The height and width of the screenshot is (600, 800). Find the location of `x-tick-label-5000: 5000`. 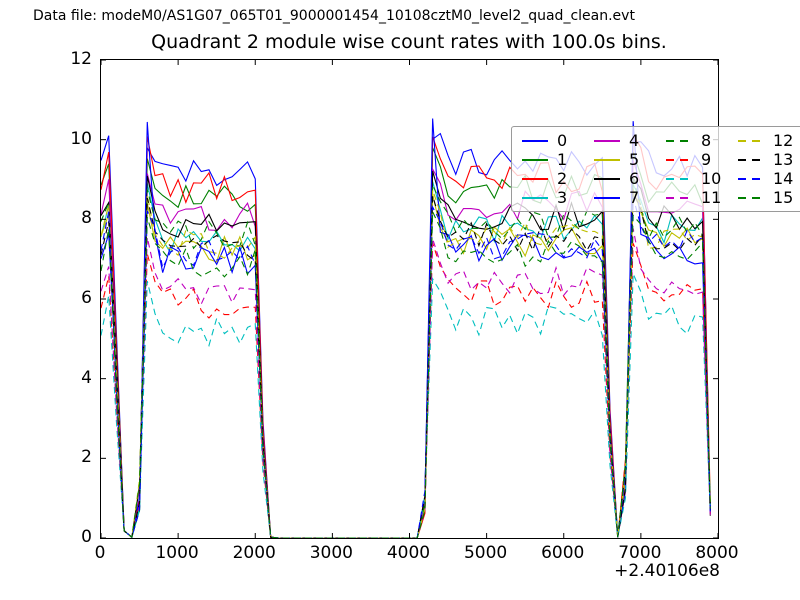

x-tick-label-5000: 5000 is located at coordinates (485, 553).